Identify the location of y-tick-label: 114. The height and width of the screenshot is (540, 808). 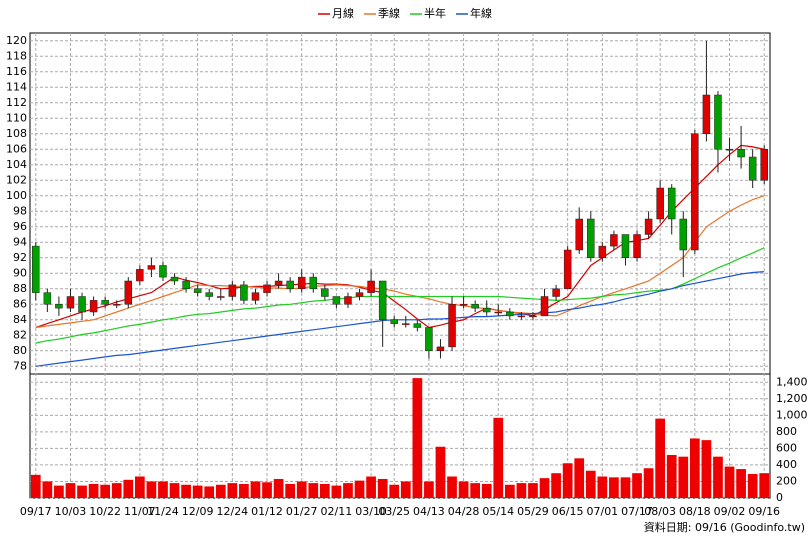
(16, 86).